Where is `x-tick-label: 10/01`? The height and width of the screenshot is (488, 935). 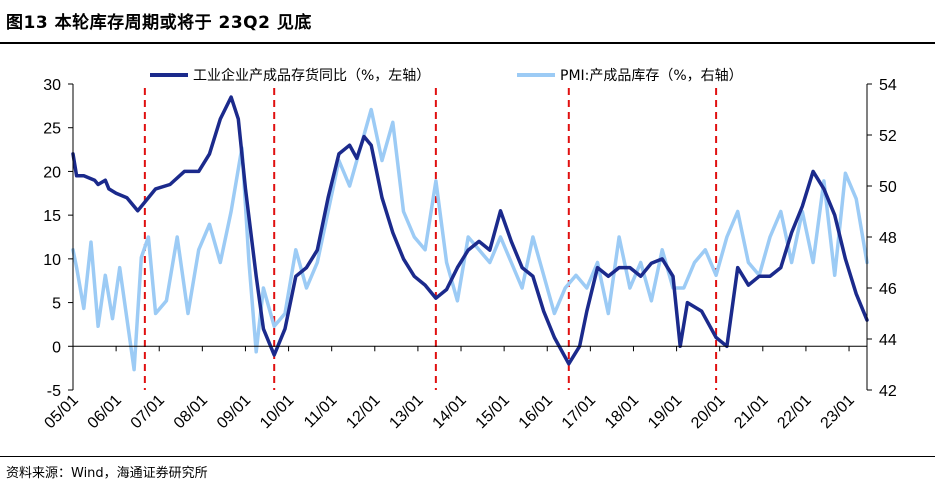
x-tick-label: 10/01 is located at coordinates (277, 412).